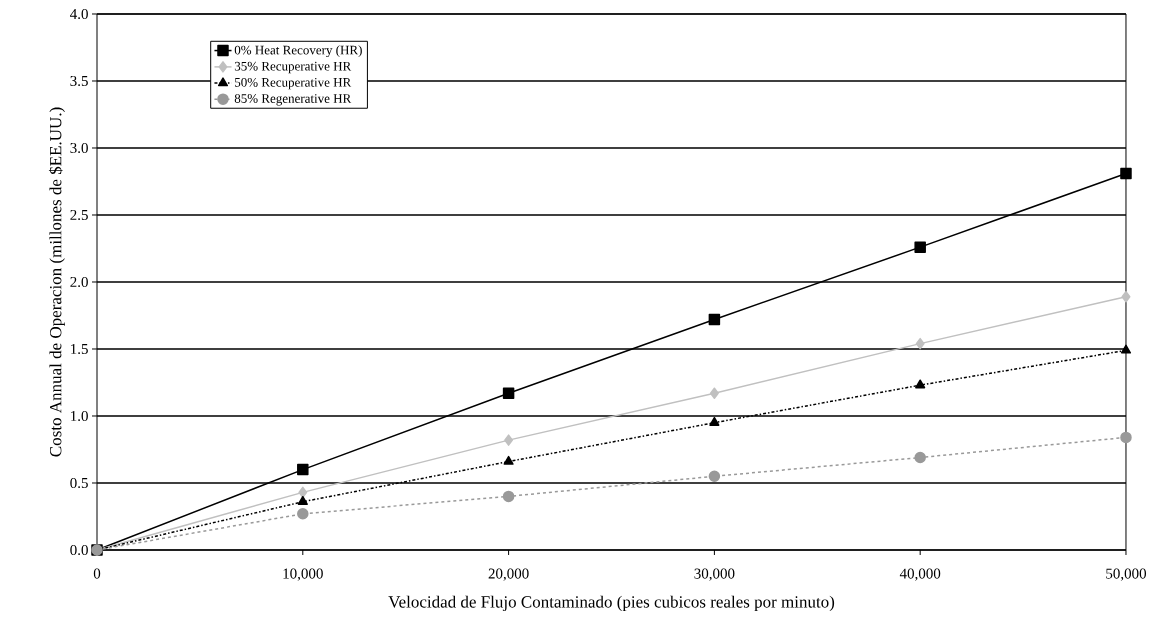 The width and height of the screenshot is (1175, 642). Describe the element at coordinates (79, 349) in the screenshot. I see `y-tick-label: 1.5` at that location.